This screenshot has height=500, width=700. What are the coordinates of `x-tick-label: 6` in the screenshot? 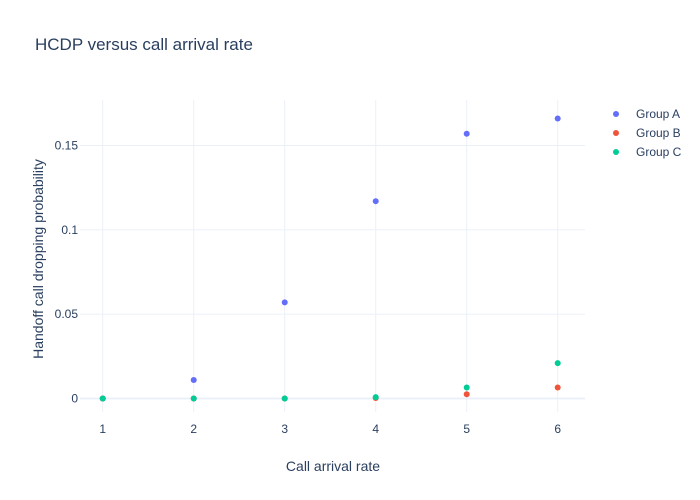 It's located at (557, 429).